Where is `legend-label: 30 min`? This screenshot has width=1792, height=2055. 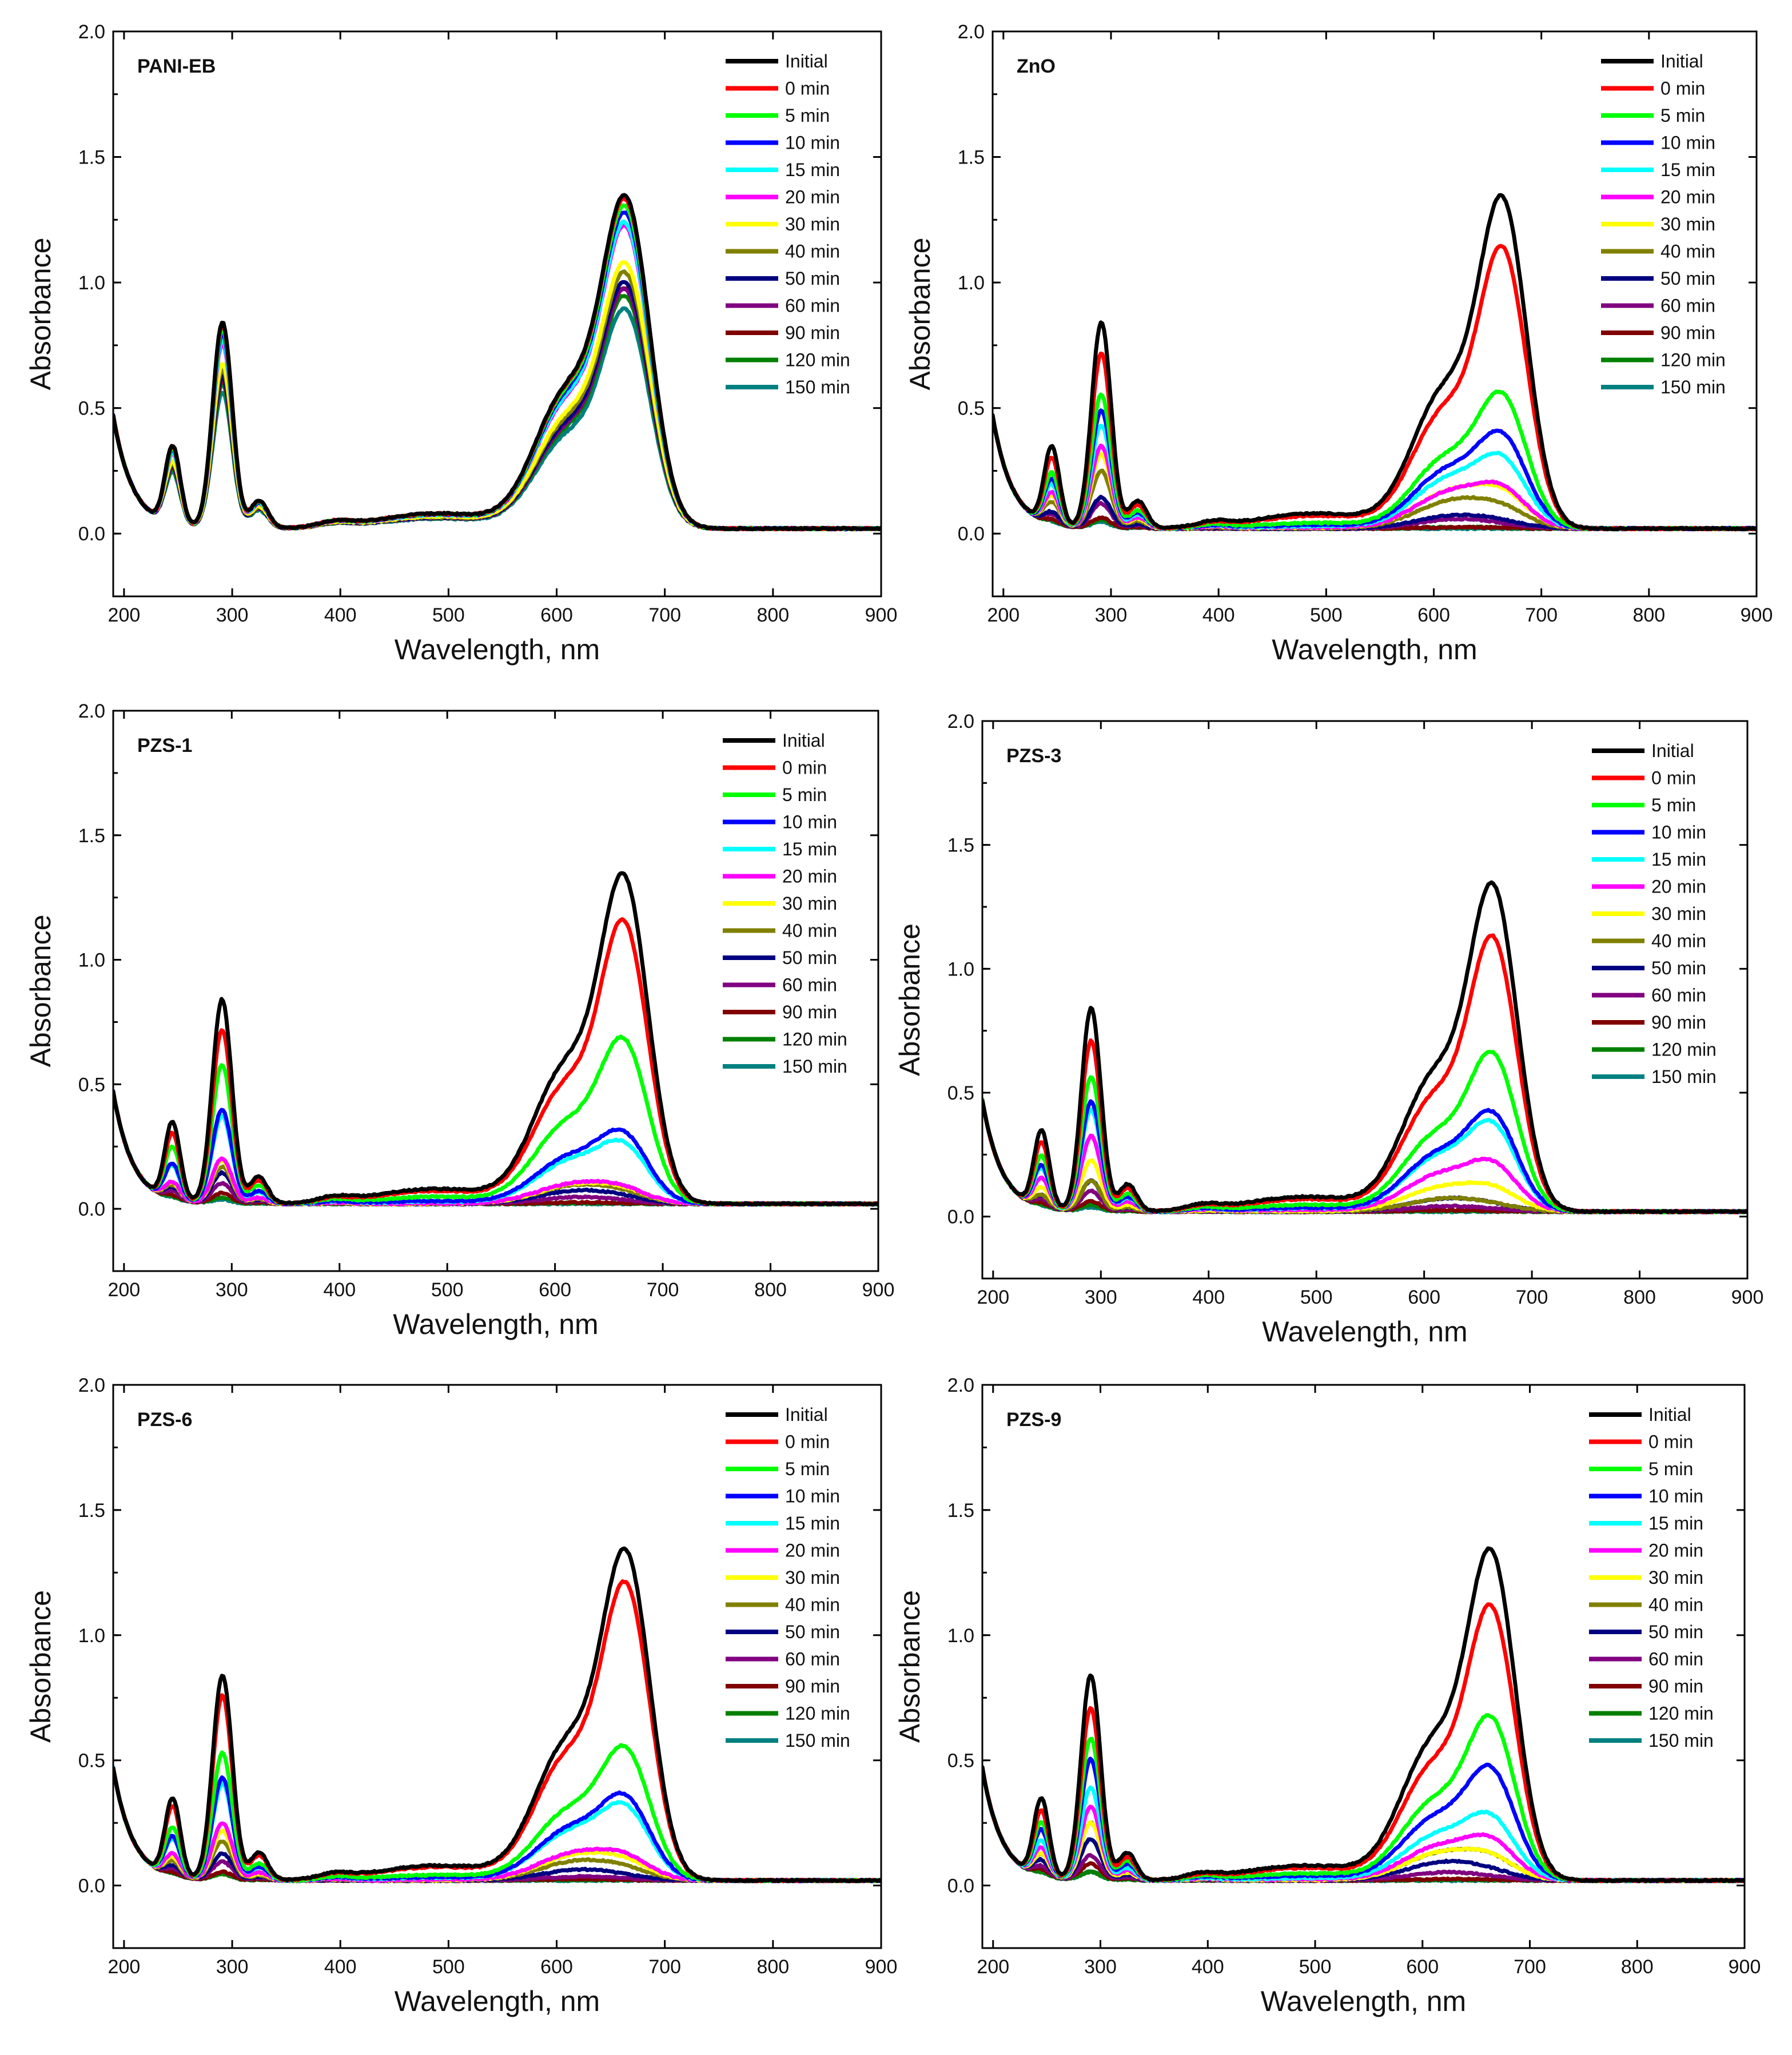
legend-label: 30 min is located at coordinates (810, 903).